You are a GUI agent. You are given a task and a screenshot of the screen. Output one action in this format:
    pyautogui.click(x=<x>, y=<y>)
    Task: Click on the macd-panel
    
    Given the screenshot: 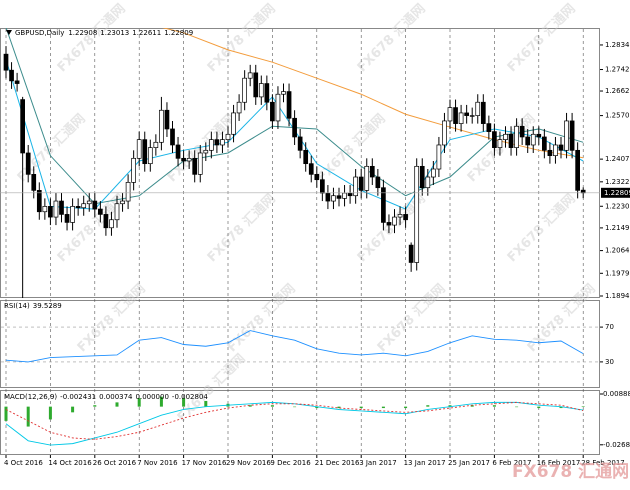 What is the action you would take?
    pyautogui.click(x=300, y=422)
    